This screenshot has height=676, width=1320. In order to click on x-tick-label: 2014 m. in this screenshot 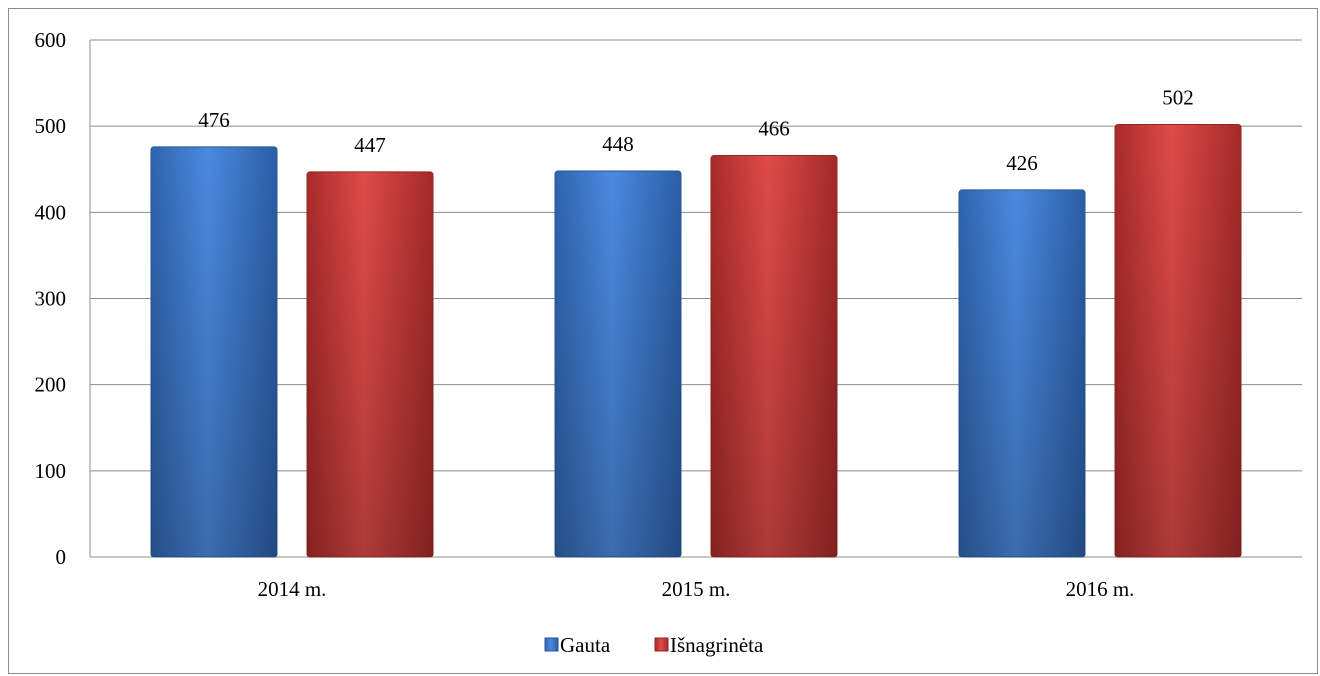, I will do `click(292, 589)`.